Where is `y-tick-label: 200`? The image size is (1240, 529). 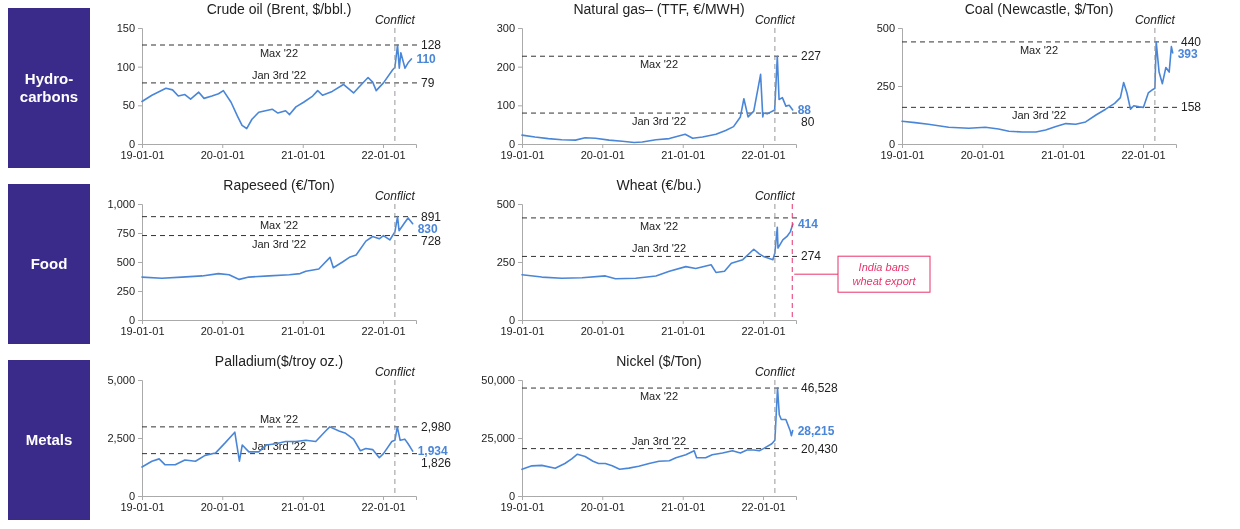 y-tick-label: 200 is located at coordinates (505, 66).